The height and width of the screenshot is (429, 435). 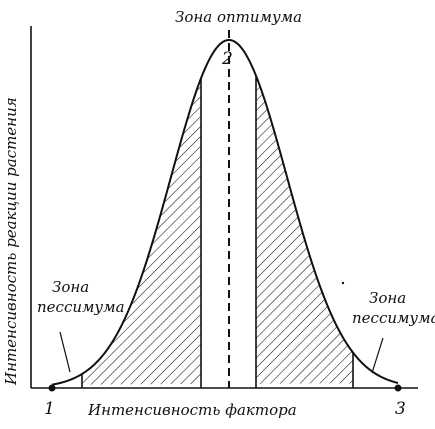 What do you see at coordinates (398, 388) in the screenshot?
I see `point-3-marker` at bounding box center [398, 388].